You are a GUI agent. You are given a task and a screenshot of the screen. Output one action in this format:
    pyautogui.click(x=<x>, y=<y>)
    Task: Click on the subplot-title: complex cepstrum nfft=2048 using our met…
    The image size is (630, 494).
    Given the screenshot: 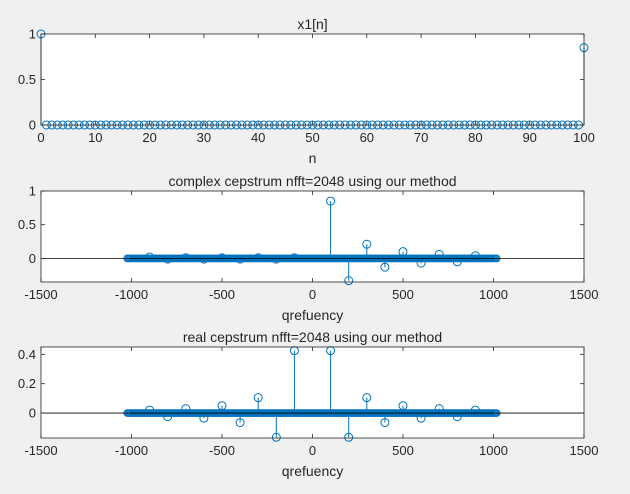 What is the action you would take?
    pyautogui.click(x=312, y=181)
    